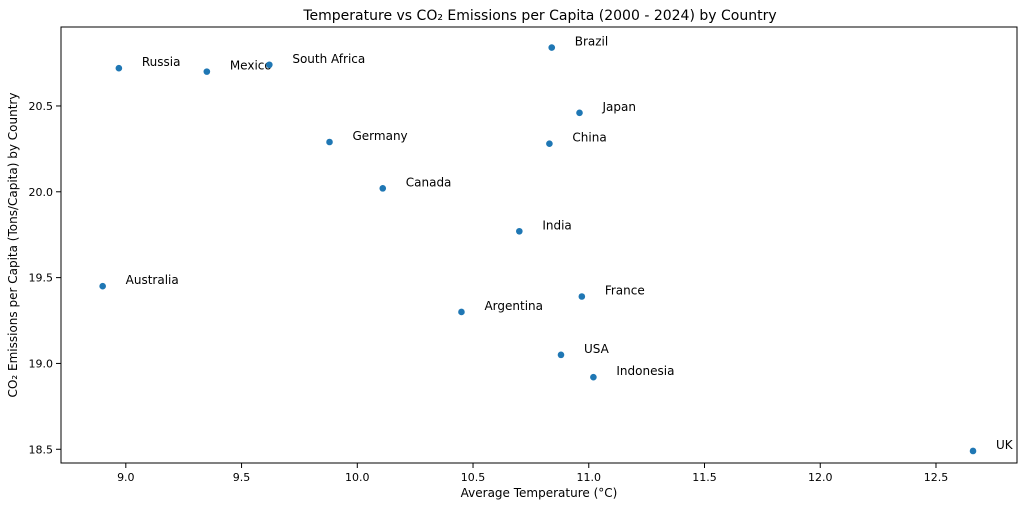  What do you see at coordinates (41, 449) in the screenshot?
I see `y-tick-label: 18.5` at bounding box center [41, 449].